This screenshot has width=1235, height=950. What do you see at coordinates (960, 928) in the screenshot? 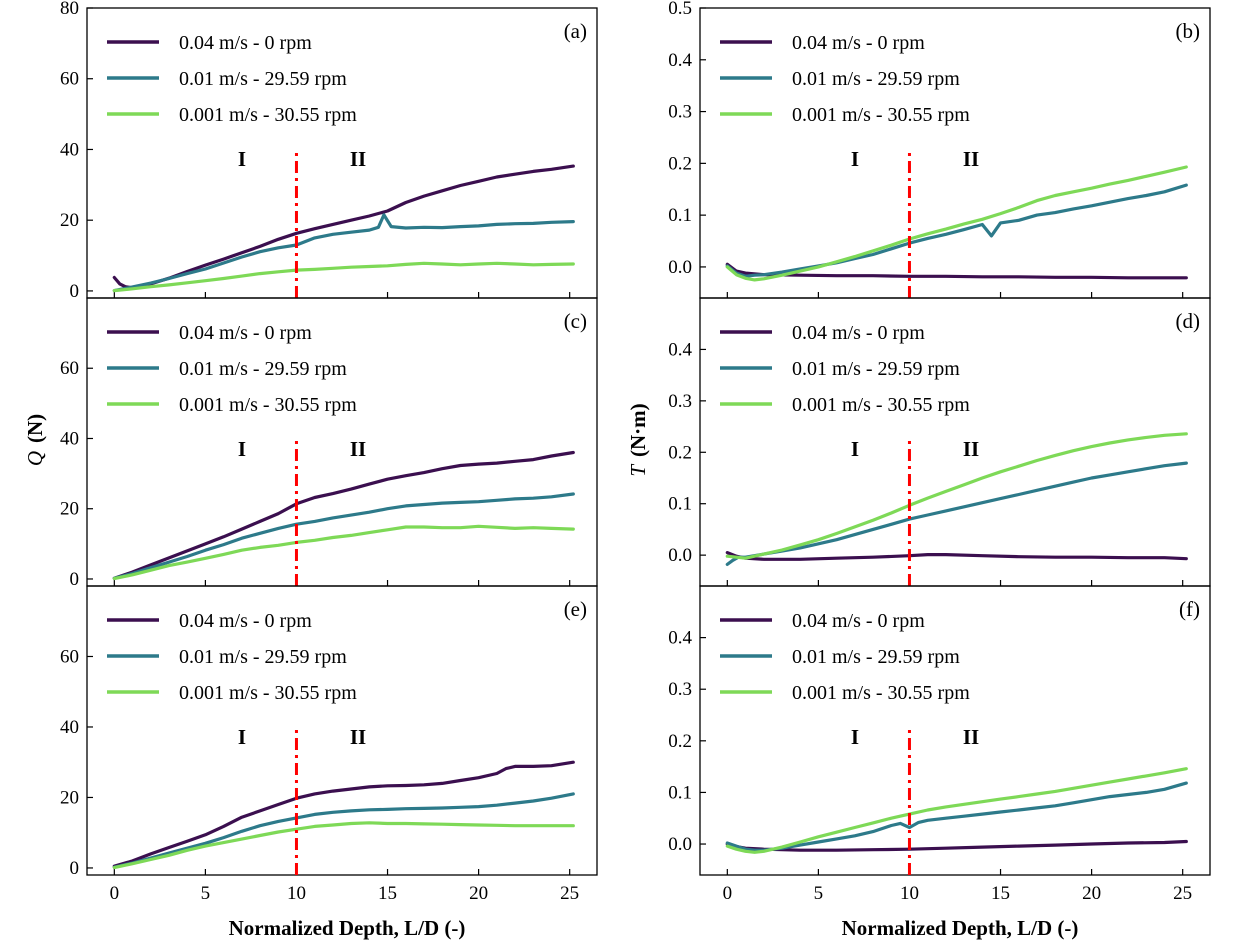
I see `x-axis-title-right: Normalized Depth, L/D (-)` at bounding box center [960, 928].